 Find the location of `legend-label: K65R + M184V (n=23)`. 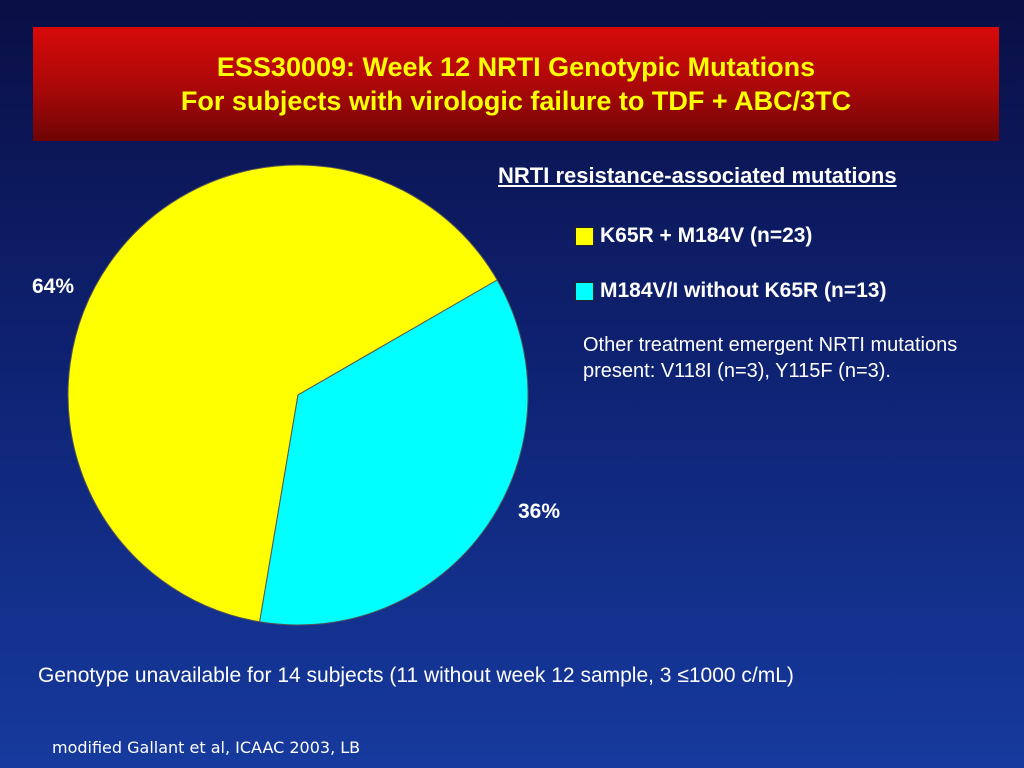

legend-label: K65R + M184V (n=23) is located at coordinates (706, 235).